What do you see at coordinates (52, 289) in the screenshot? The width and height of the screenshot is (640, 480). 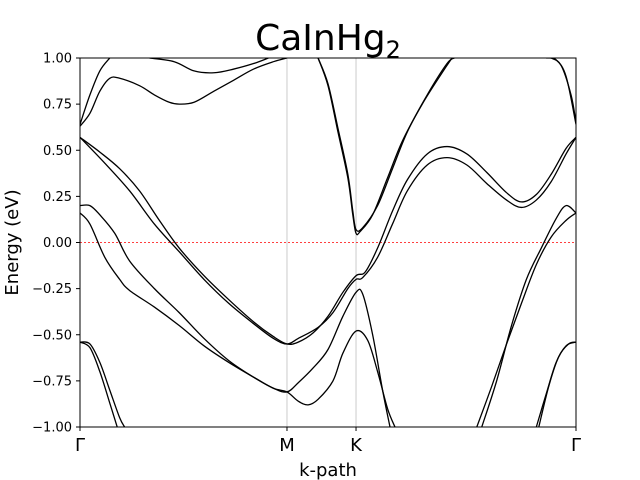 I see `y-tick-label: −0.25` at bounding box center [52, 289].